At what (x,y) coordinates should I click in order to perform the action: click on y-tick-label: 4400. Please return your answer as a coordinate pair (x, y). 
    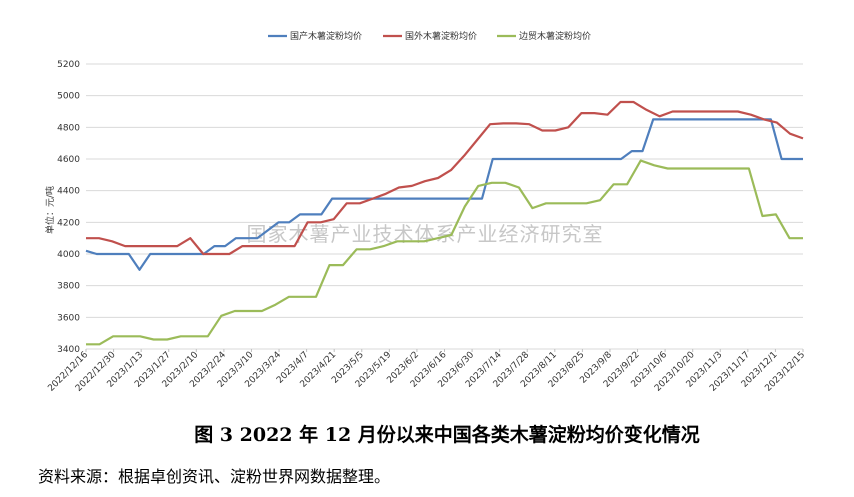
    Looking at the image, I should click on (68, 192).